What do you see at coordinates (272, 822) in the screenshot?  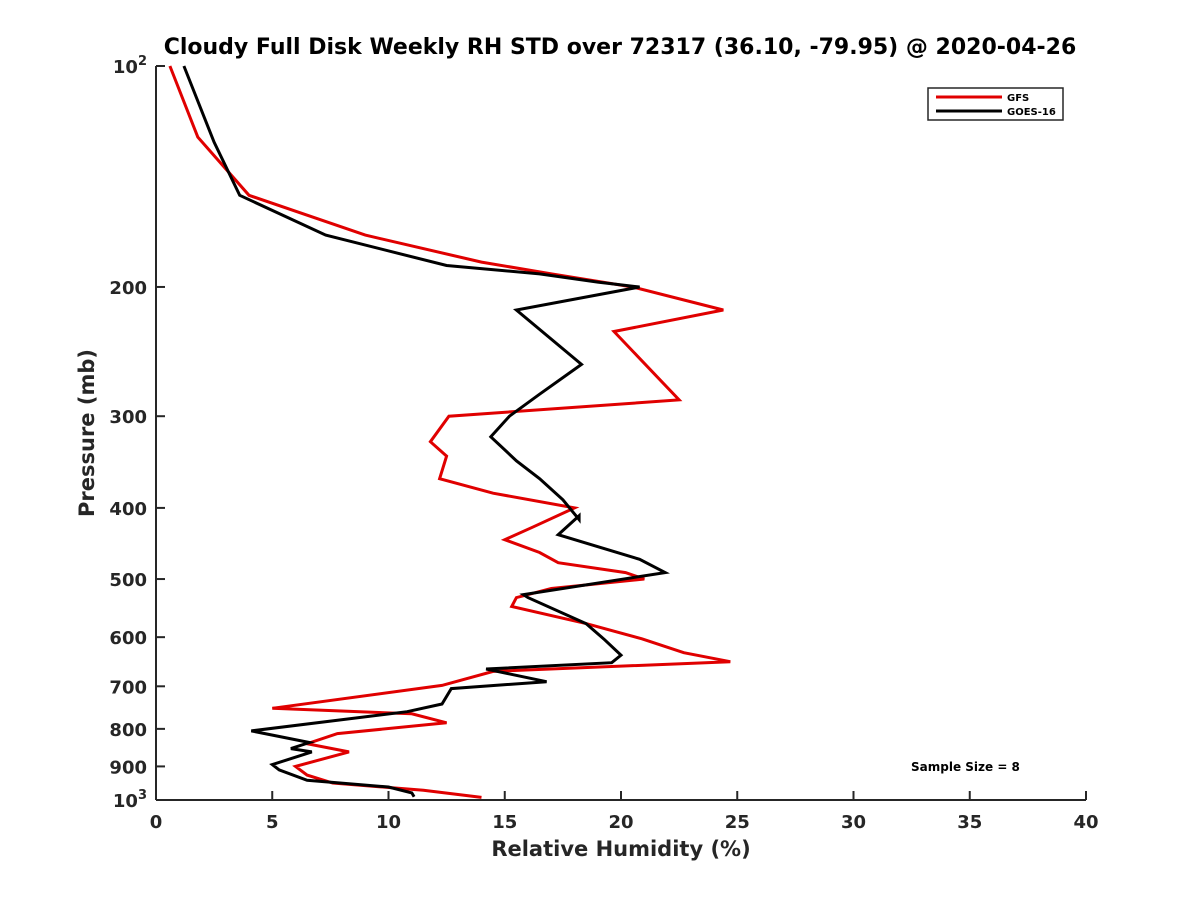 I see `x-tick-label: 5` at bounding box center [272, 822].